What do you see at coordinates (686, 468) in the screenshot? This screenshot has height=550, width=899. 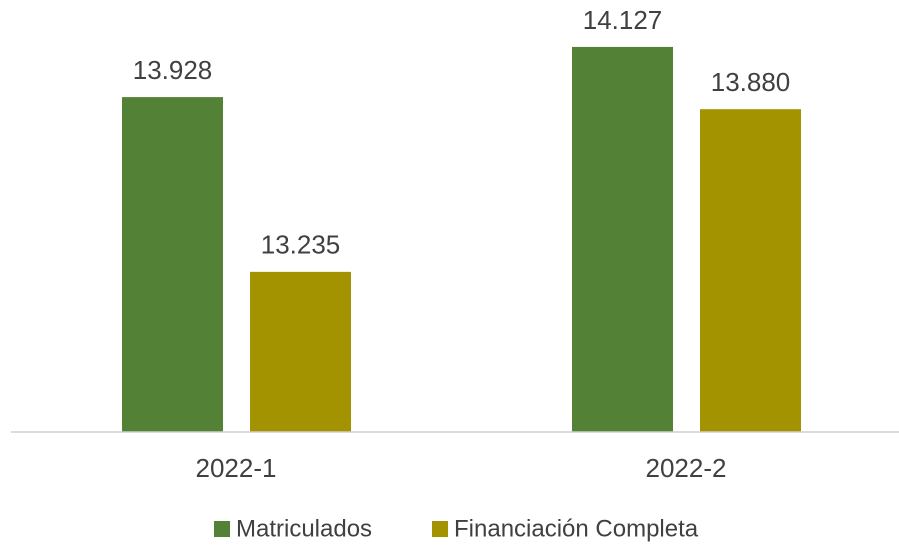 I see `x-tick-label: 2022-2` at bounding box center [686, 468].